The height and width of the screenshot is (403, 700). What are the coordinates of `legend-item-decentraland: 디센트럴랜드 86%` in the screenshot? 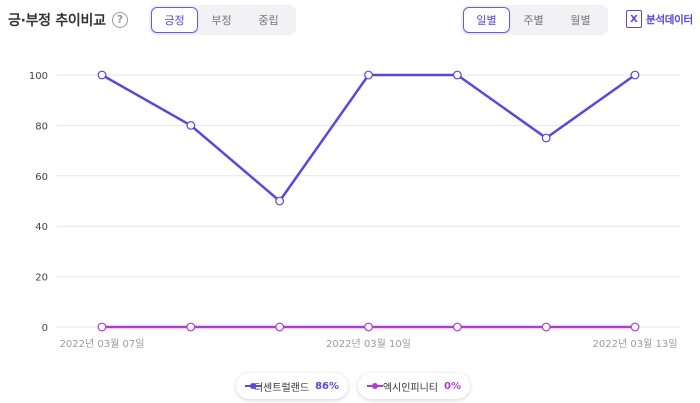 It's located at (292, 386).